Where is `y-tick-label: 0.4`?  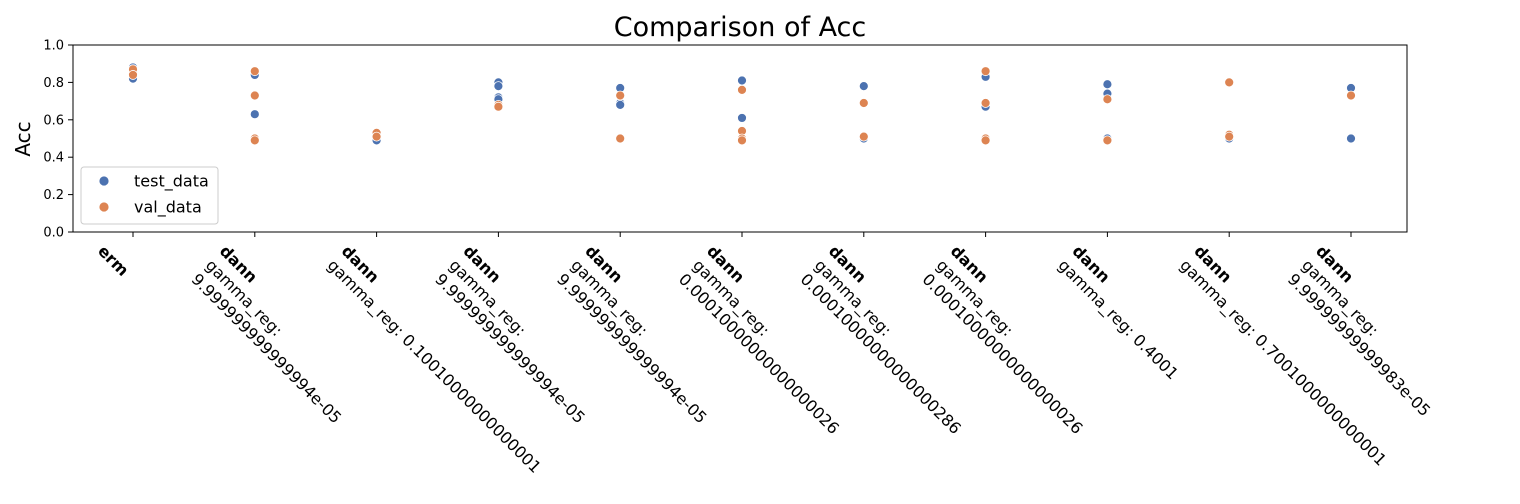
y-tick-label: 0.4 is located at coordinates (53, 158).